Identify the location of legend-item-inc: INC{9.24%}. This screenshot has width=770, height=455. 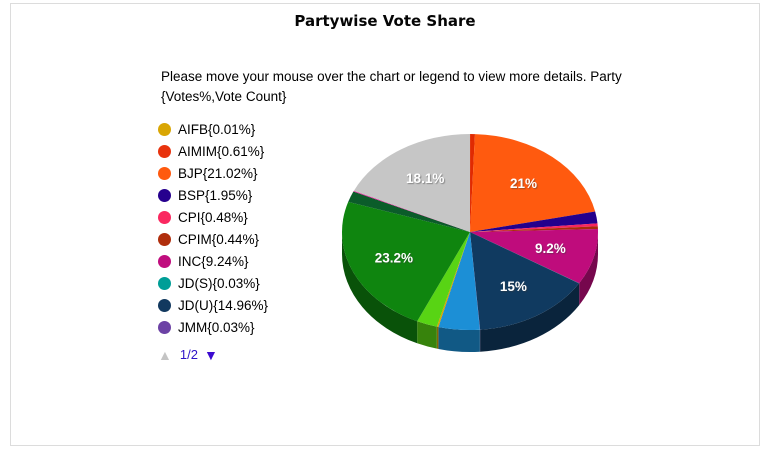
(213, 261).